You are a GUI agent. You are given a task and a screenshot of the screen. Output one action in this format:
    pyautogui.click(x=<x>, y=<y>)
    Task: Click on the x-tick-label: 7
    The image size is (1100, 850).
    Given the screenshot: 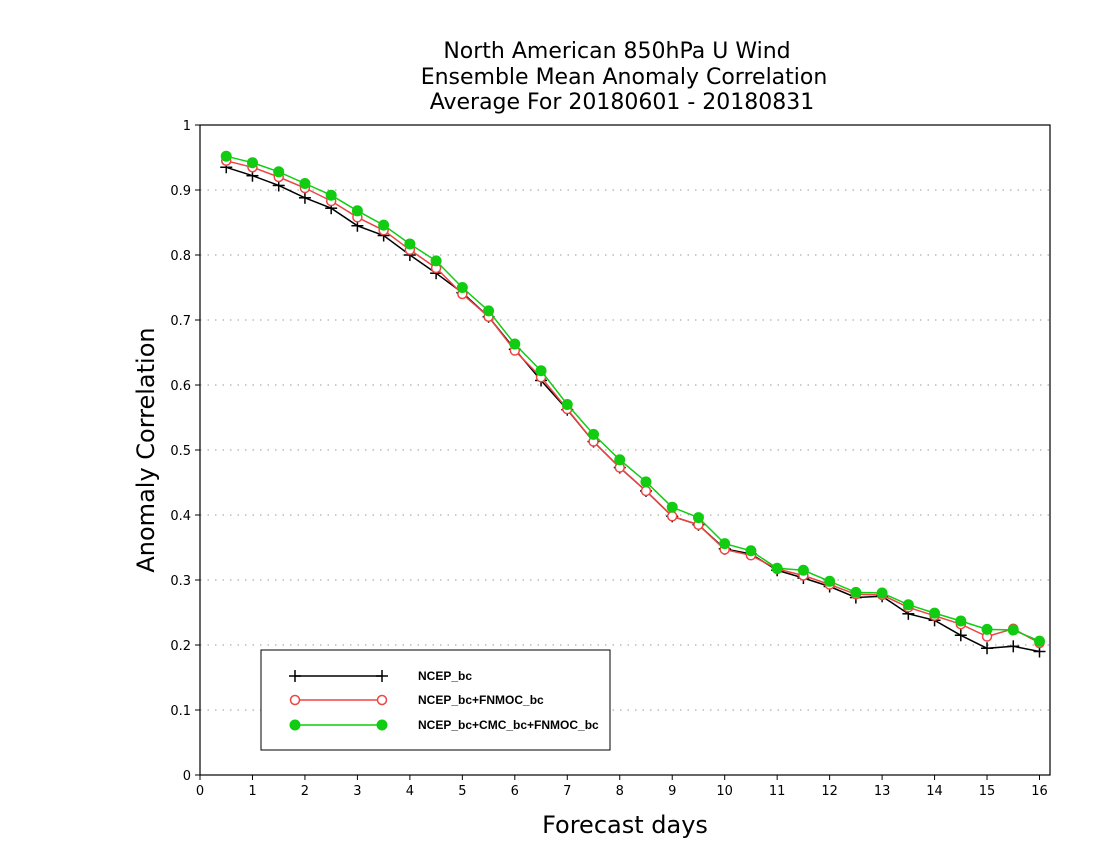 What is the action you would take?
    pyautogui.click(x=567, y=791)
    